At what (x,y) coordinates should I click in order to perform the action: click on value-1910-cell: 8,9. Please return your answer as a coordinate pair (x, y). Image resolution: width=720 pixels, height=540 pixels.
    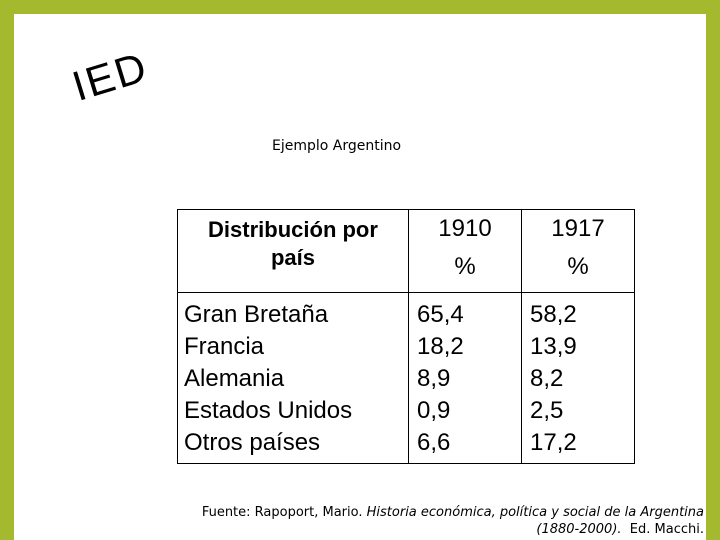
    Looking at the image, I should click on (434, 378).